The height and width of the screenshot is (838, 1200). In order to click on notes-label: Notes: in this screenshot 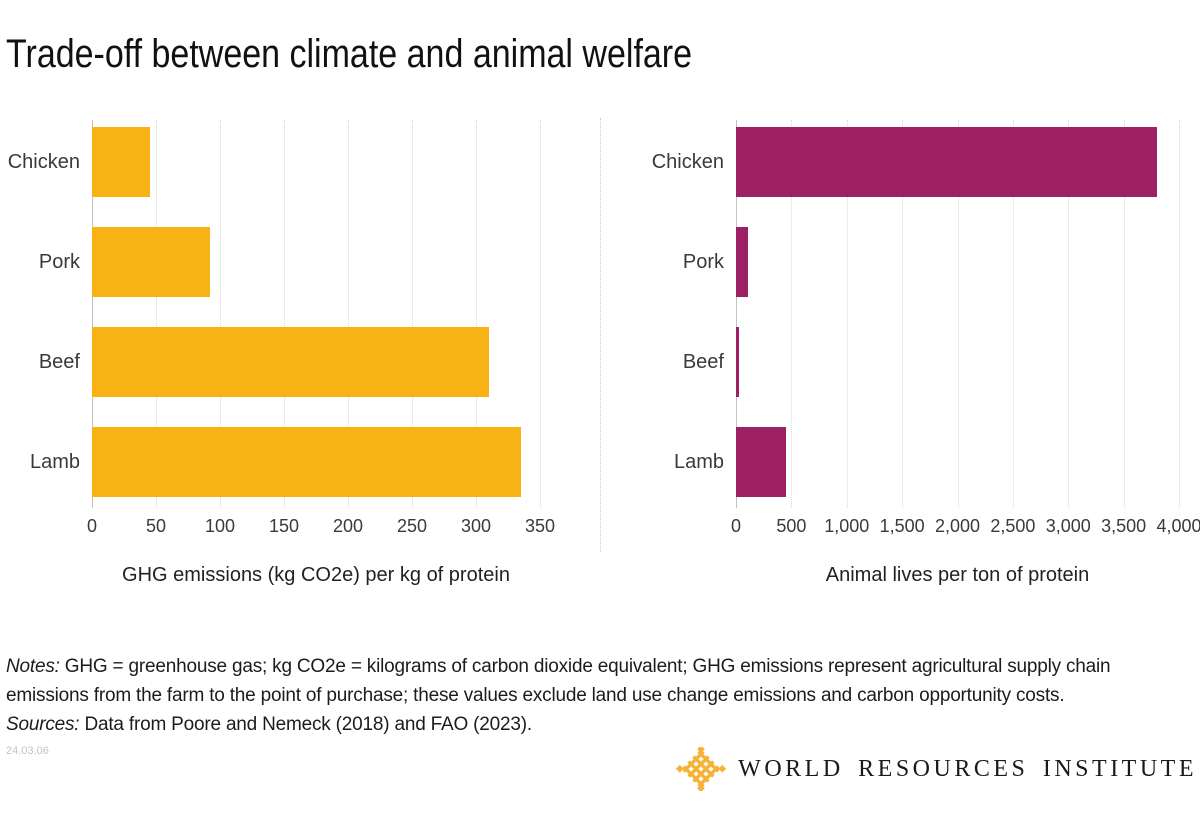, I will do `click(33, 666)`.